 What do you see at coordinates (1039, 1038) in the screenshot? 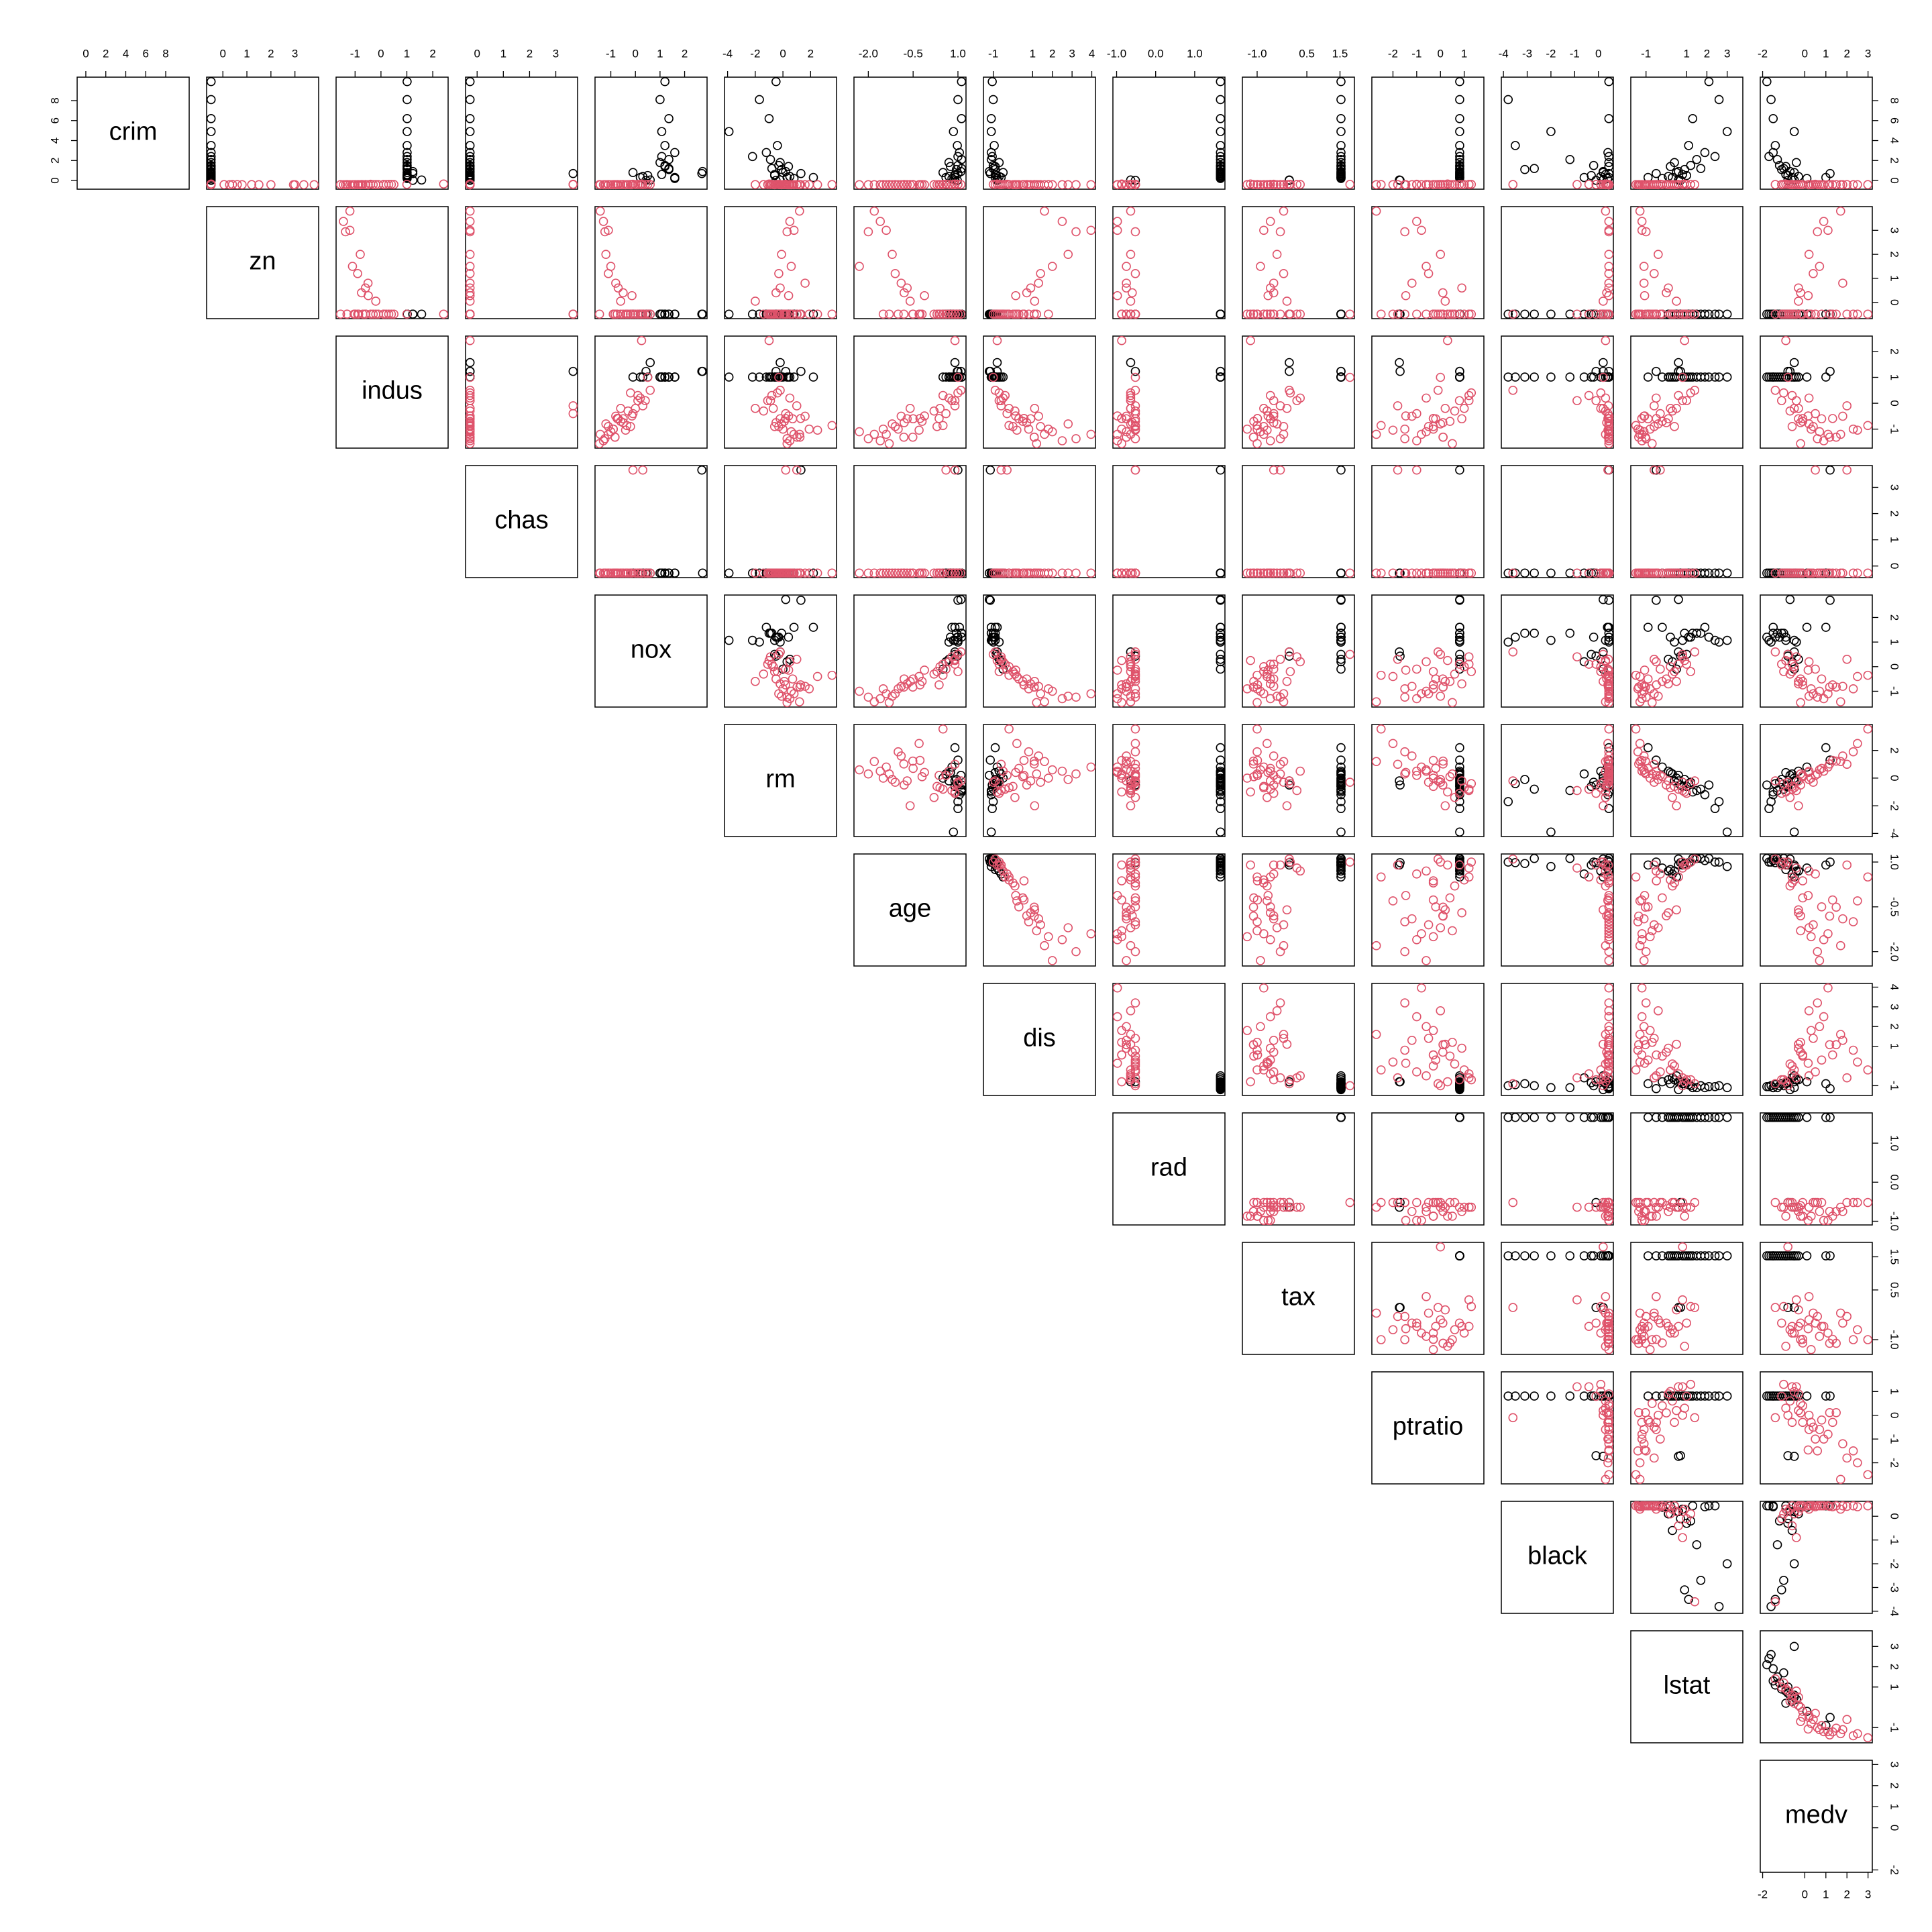
I see `variable-label: dis` at bounding box center [1039, 1038].